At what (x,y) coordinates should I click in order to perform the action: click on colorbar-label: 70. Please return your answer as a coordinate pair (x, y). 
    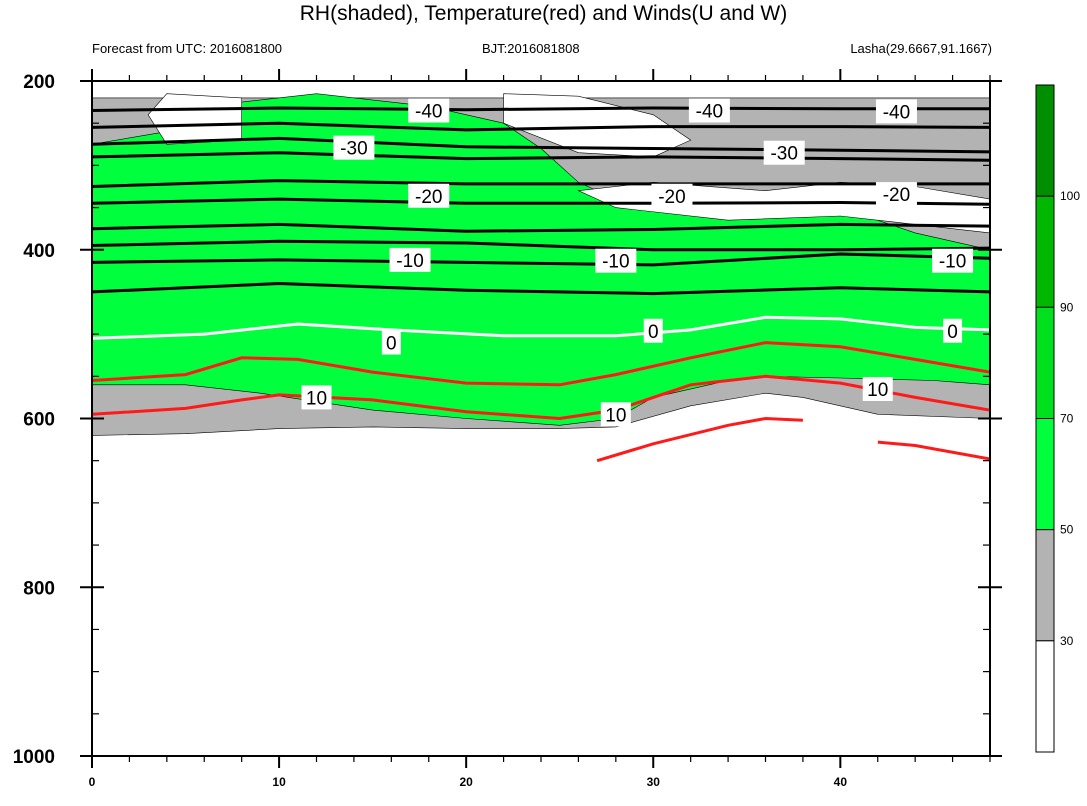
    Looking at the image, I should click on (1067, 419).